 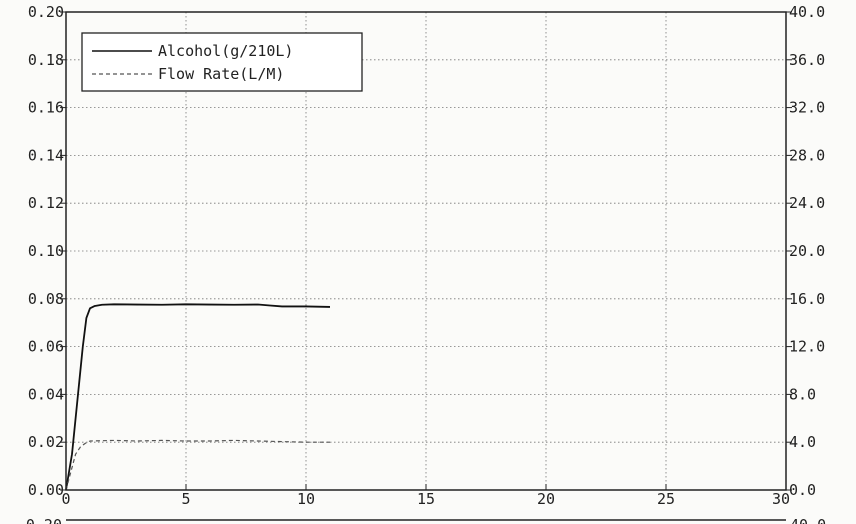 I want to click on y-tick-label: 0.04, so click(x=46, y=394).